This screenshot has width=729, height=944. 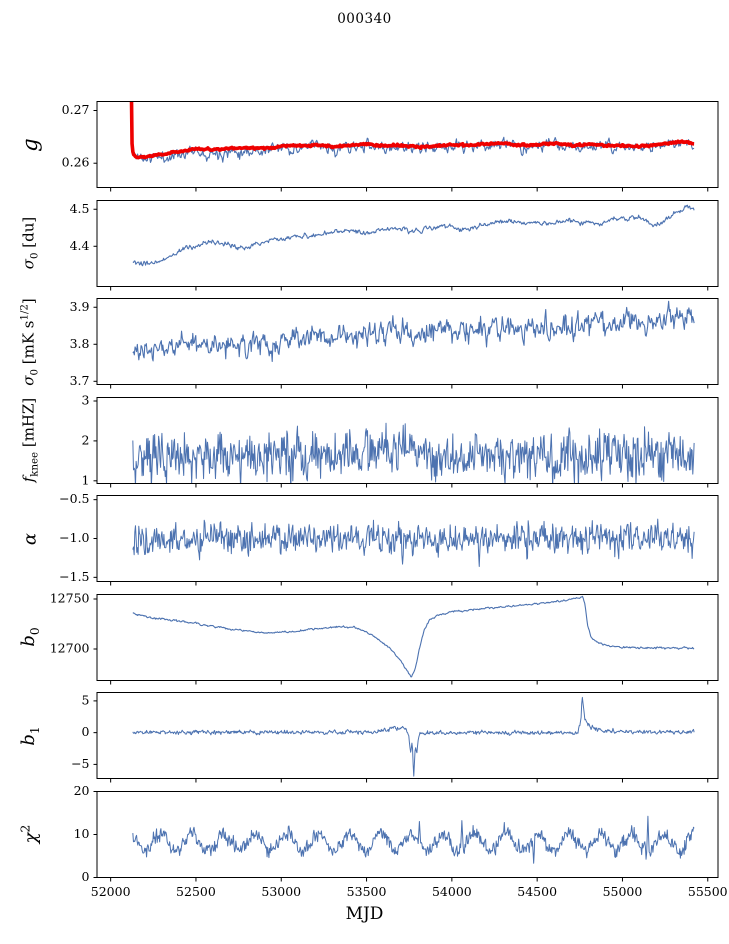 What do you see at coordinates (76, 162) in the screenshot?
I see `y-tick-label: 0.26` at bounding box center [76, 162].